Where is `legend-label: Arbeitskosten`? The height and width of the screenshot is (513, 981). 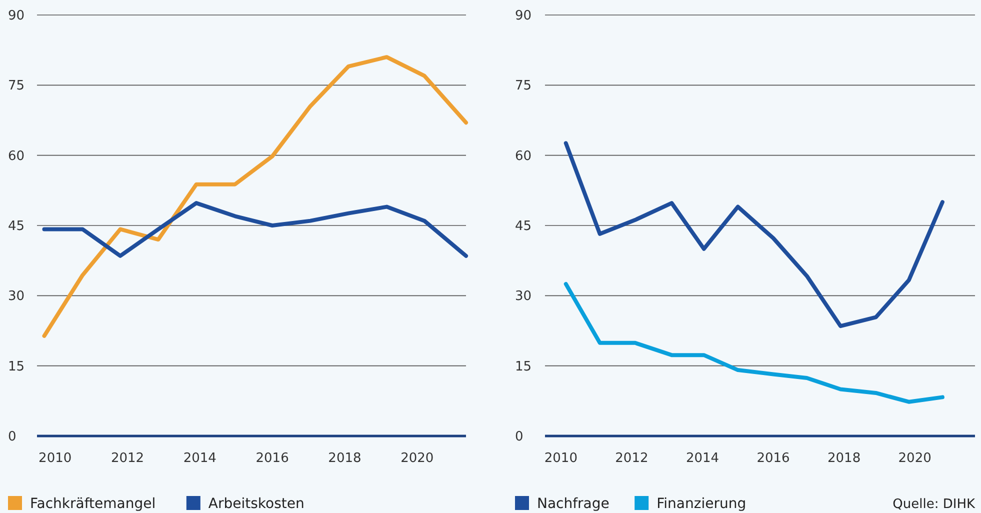
legend-label: Arbeitskosten is located at coordinates (256, 504).